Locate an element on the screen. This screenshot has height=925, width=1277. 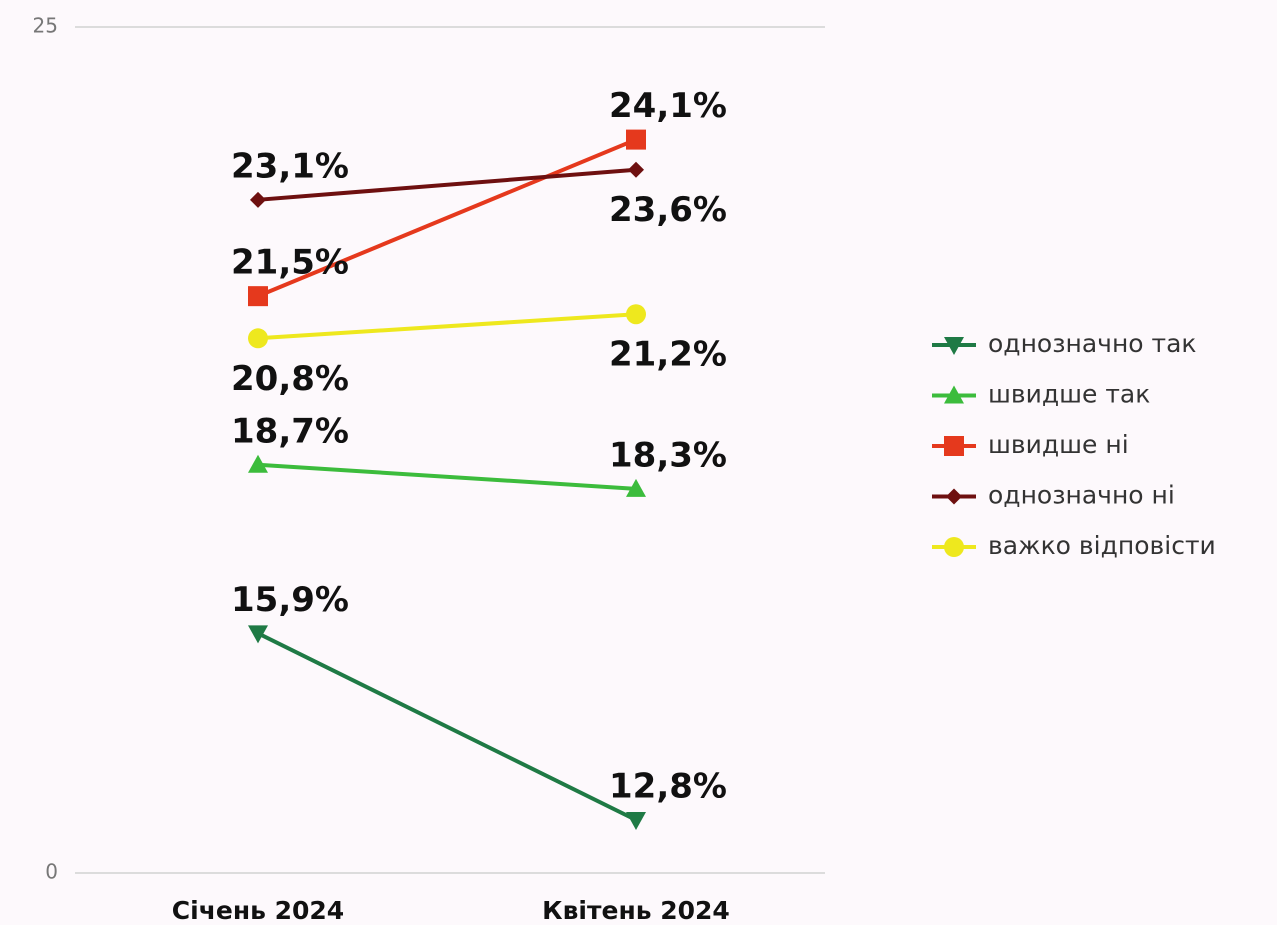
data-label: 24,1% is located at coordinates (668, 106).